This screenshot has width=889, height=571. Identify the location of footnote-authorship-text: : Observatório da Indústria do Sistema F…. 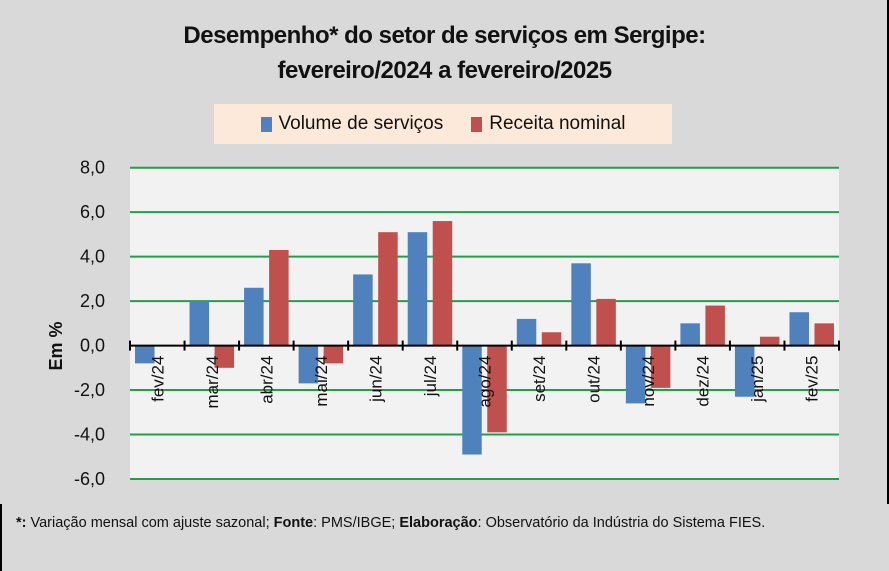
(621, 523).